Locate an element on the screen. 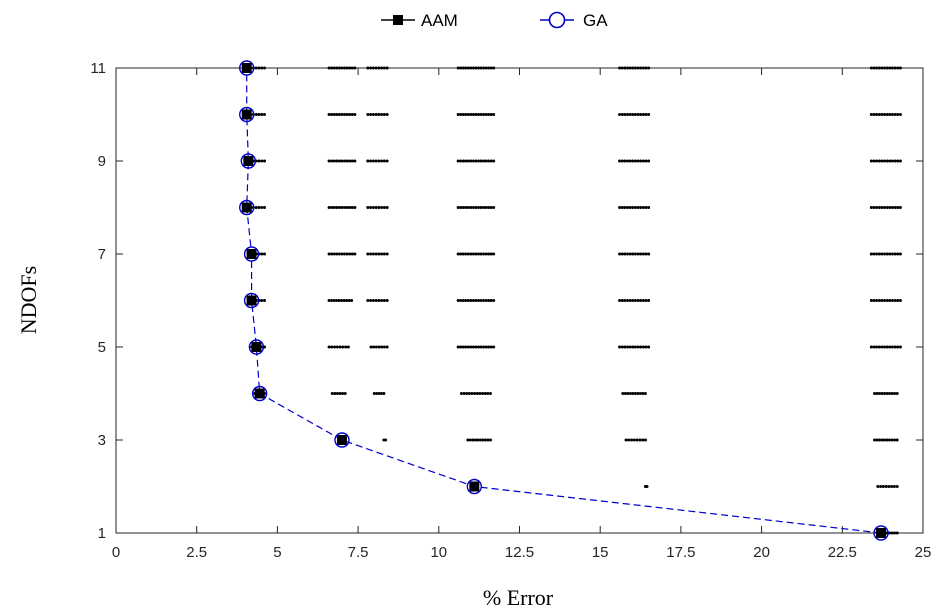 This screenshot has width=938, height=616. x-tick-label: 12.5 is located at coordinates (519, 552).